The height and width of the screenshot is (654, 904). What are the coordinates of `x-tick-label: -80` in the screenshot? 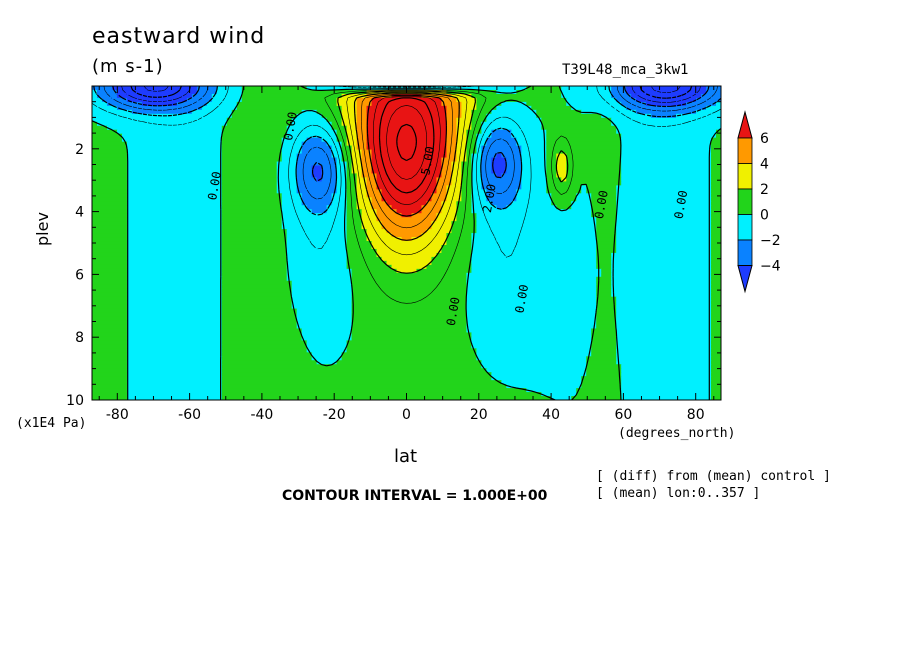 It's located at (117, 415).